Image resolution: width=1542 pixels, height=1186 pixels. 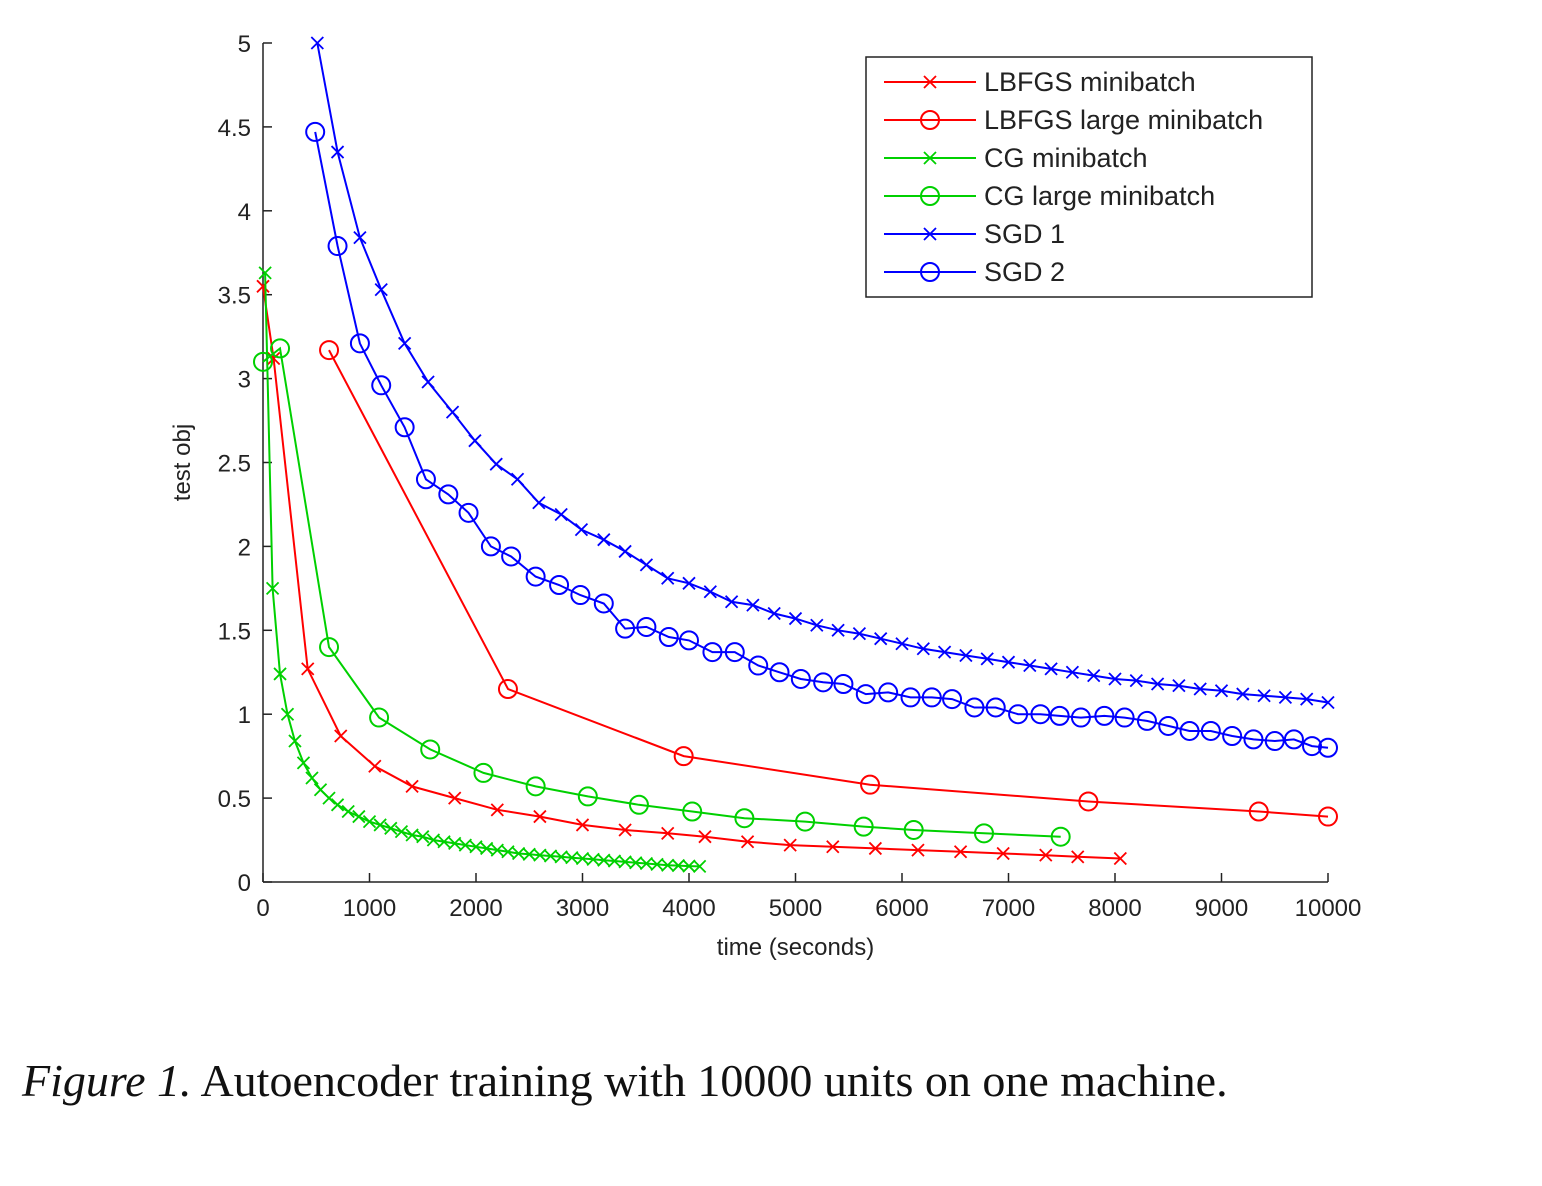 I want to click on x-tick-label: 9000, so click(x=1221, y=908).